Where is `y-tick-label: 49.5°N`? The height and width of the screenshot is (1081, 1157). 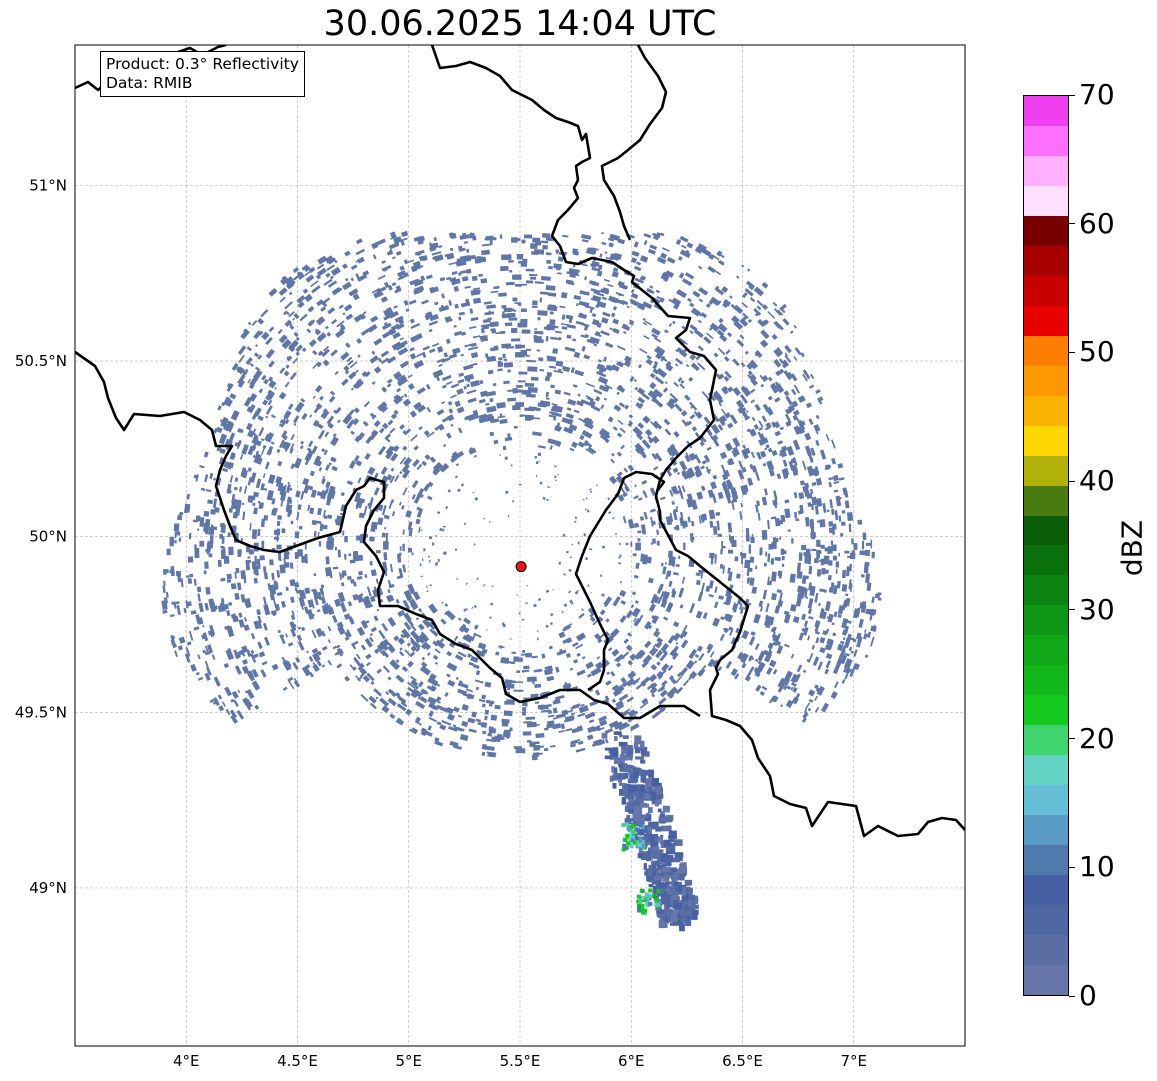 y-tick-label: 49.5°N is located at coordinates (41, 712).